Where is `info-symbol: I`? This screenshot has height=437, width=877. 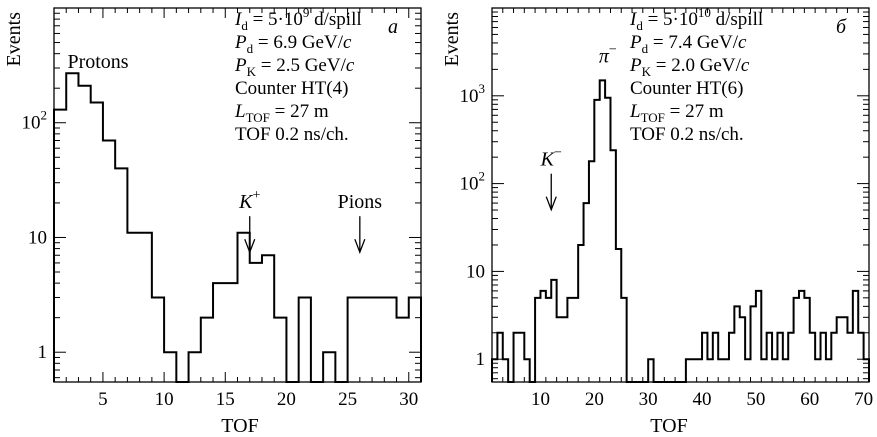
info-symbol: I is located at coordinates (238, 19).